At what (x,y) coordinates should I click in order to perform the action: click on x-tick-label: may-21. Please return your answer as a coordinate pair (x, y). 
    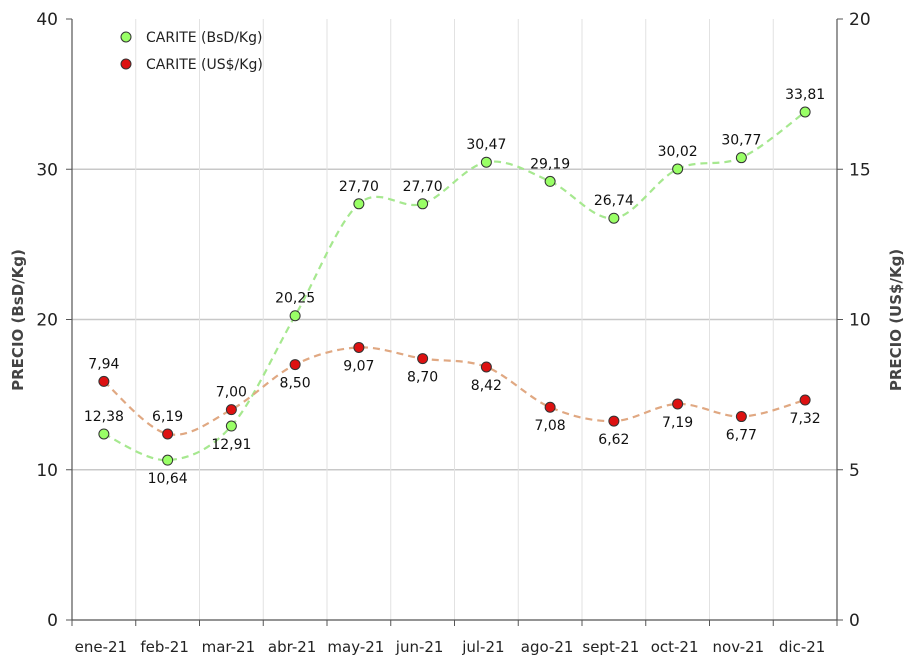
    Looking at the image, I should click on (355, 647).